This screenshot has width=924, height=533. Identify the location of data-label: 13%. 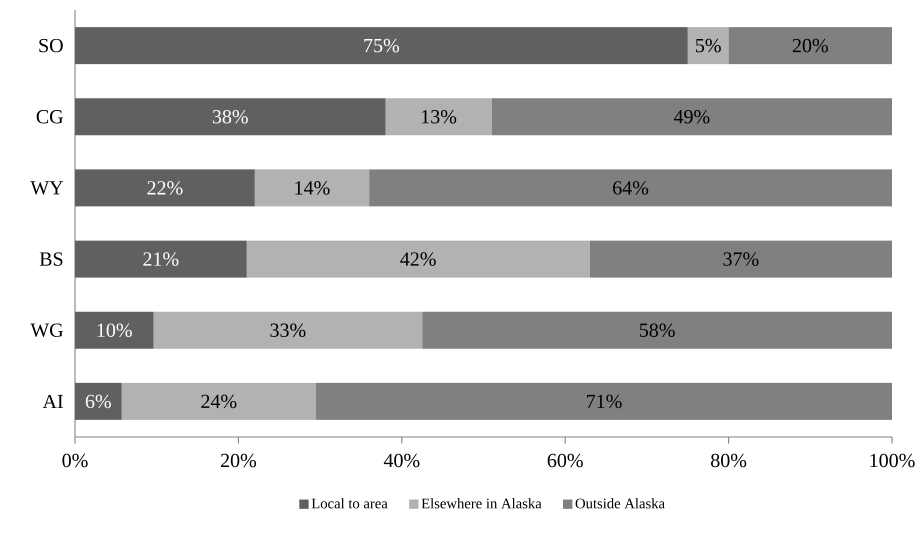
(439, 117).